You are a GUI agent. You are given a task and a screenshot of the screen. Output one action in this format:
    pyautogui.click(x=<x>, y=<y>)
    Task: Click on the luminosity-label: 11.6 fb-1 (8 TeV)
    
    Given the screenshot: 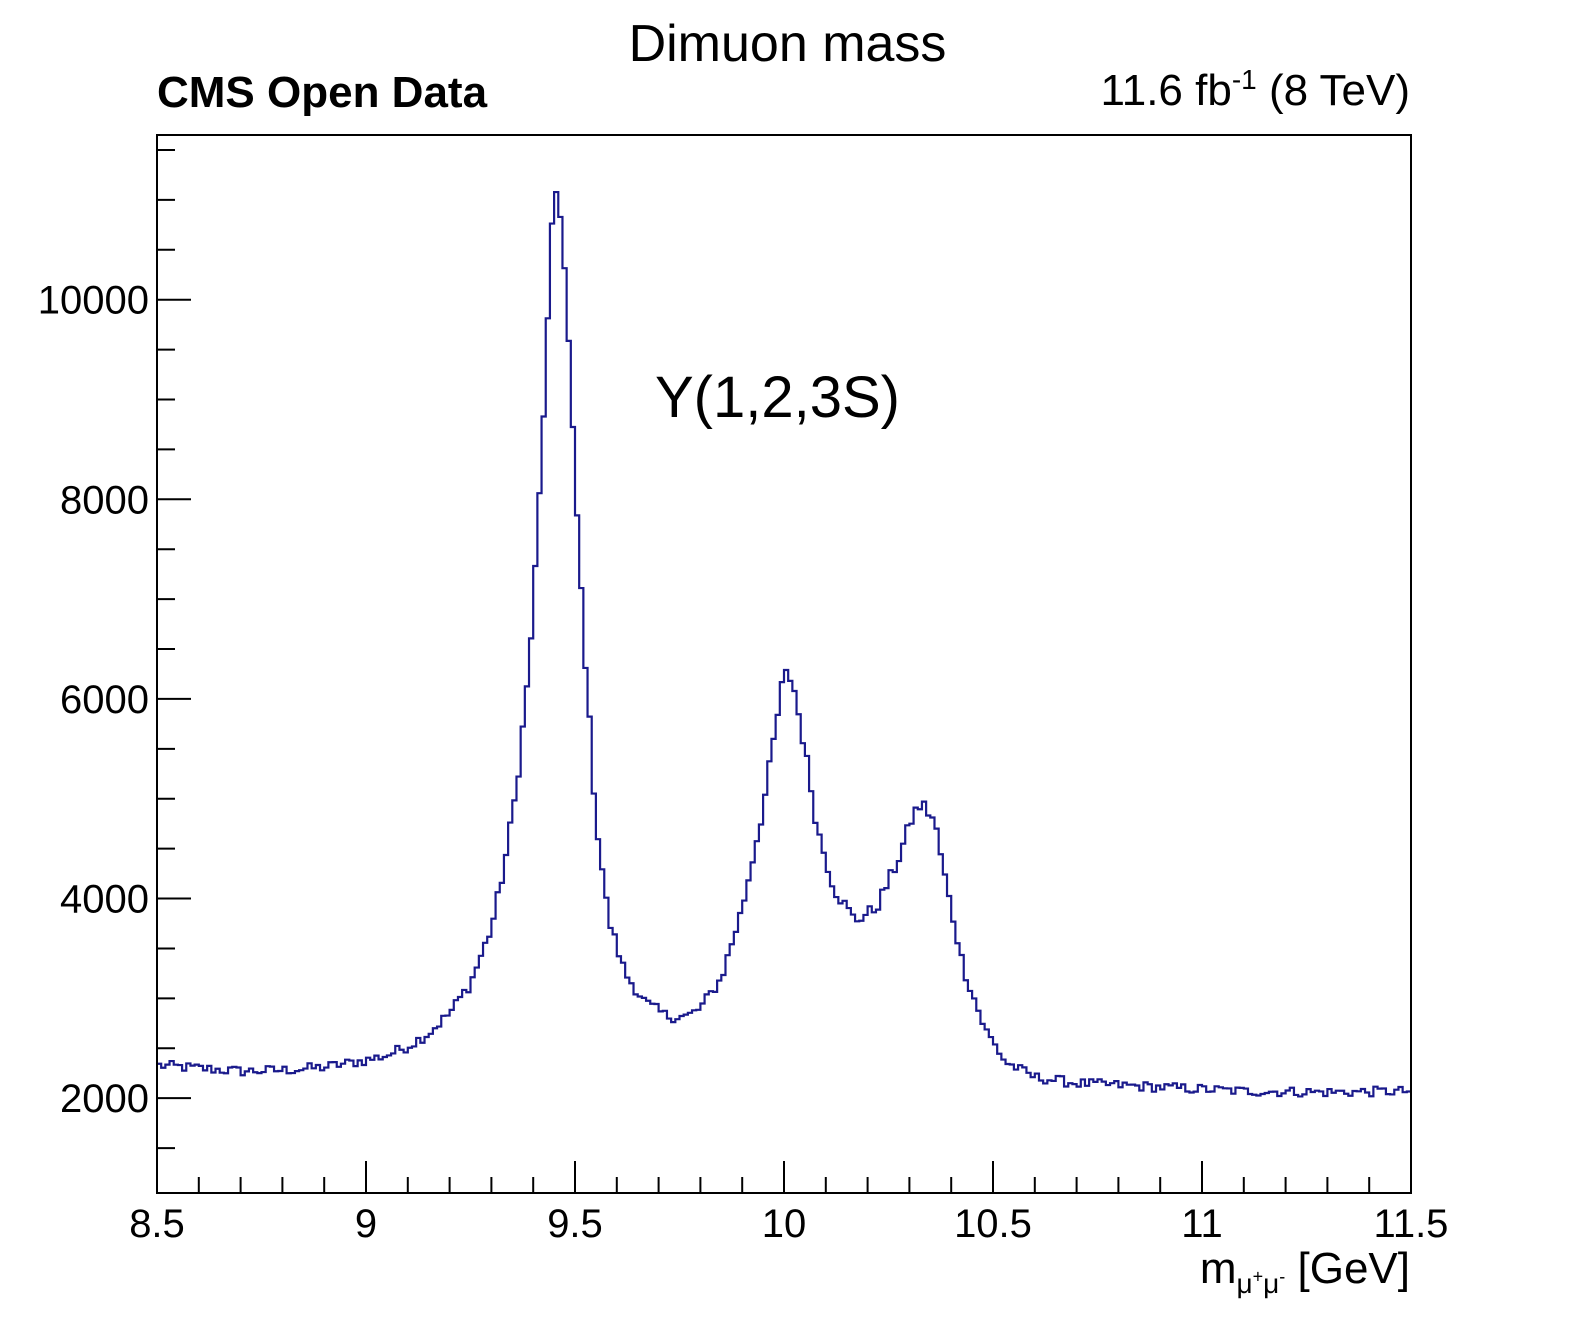 What is the action you would take?
    pyautogui.click(x=1255, y=90)
    